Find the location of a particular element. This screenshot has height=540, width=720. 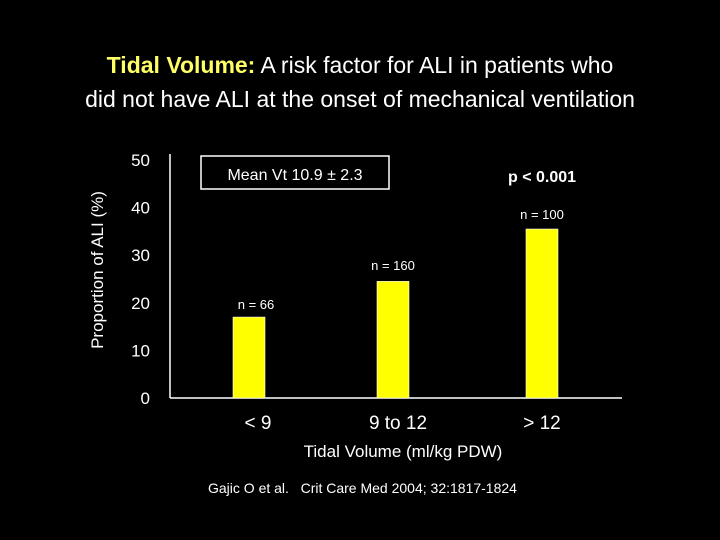

title-highlight: Tidal Volume: is located at coordinates (181, 65).